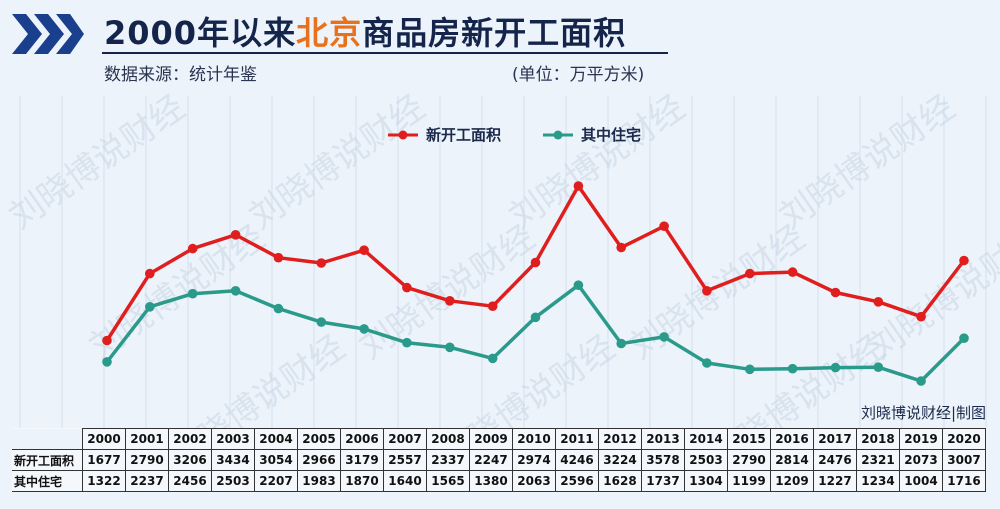  Describe the element at coordinates (276, 460) in the screenshot. I see `table-value-cell: 3054` at that location.